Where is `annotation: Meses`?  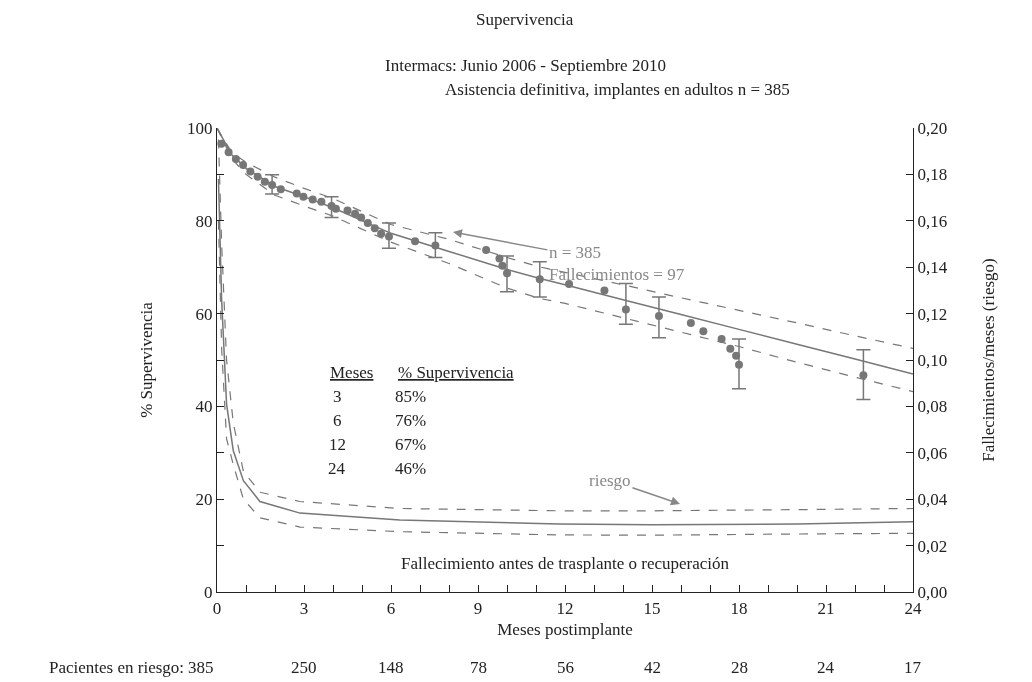
annotation: Meses is located at coordinates (352, 372).